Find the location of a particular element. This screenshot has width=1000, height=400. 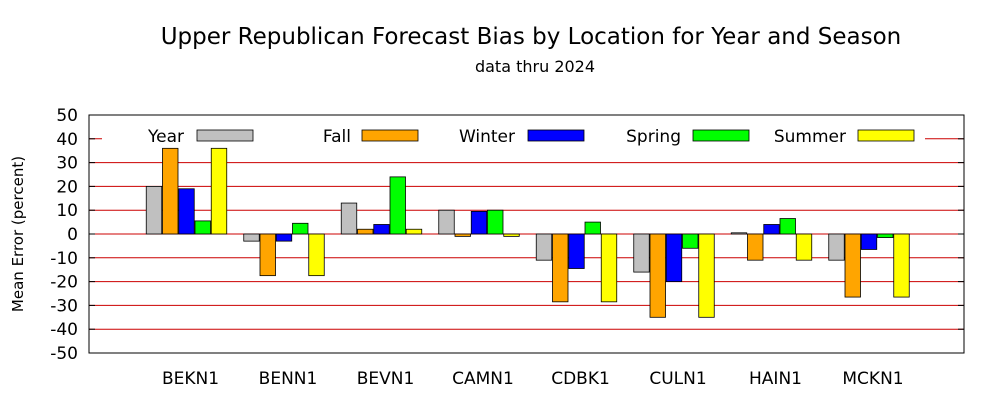

x-tick-label: BENN1 is located at coordinates (288, 379).